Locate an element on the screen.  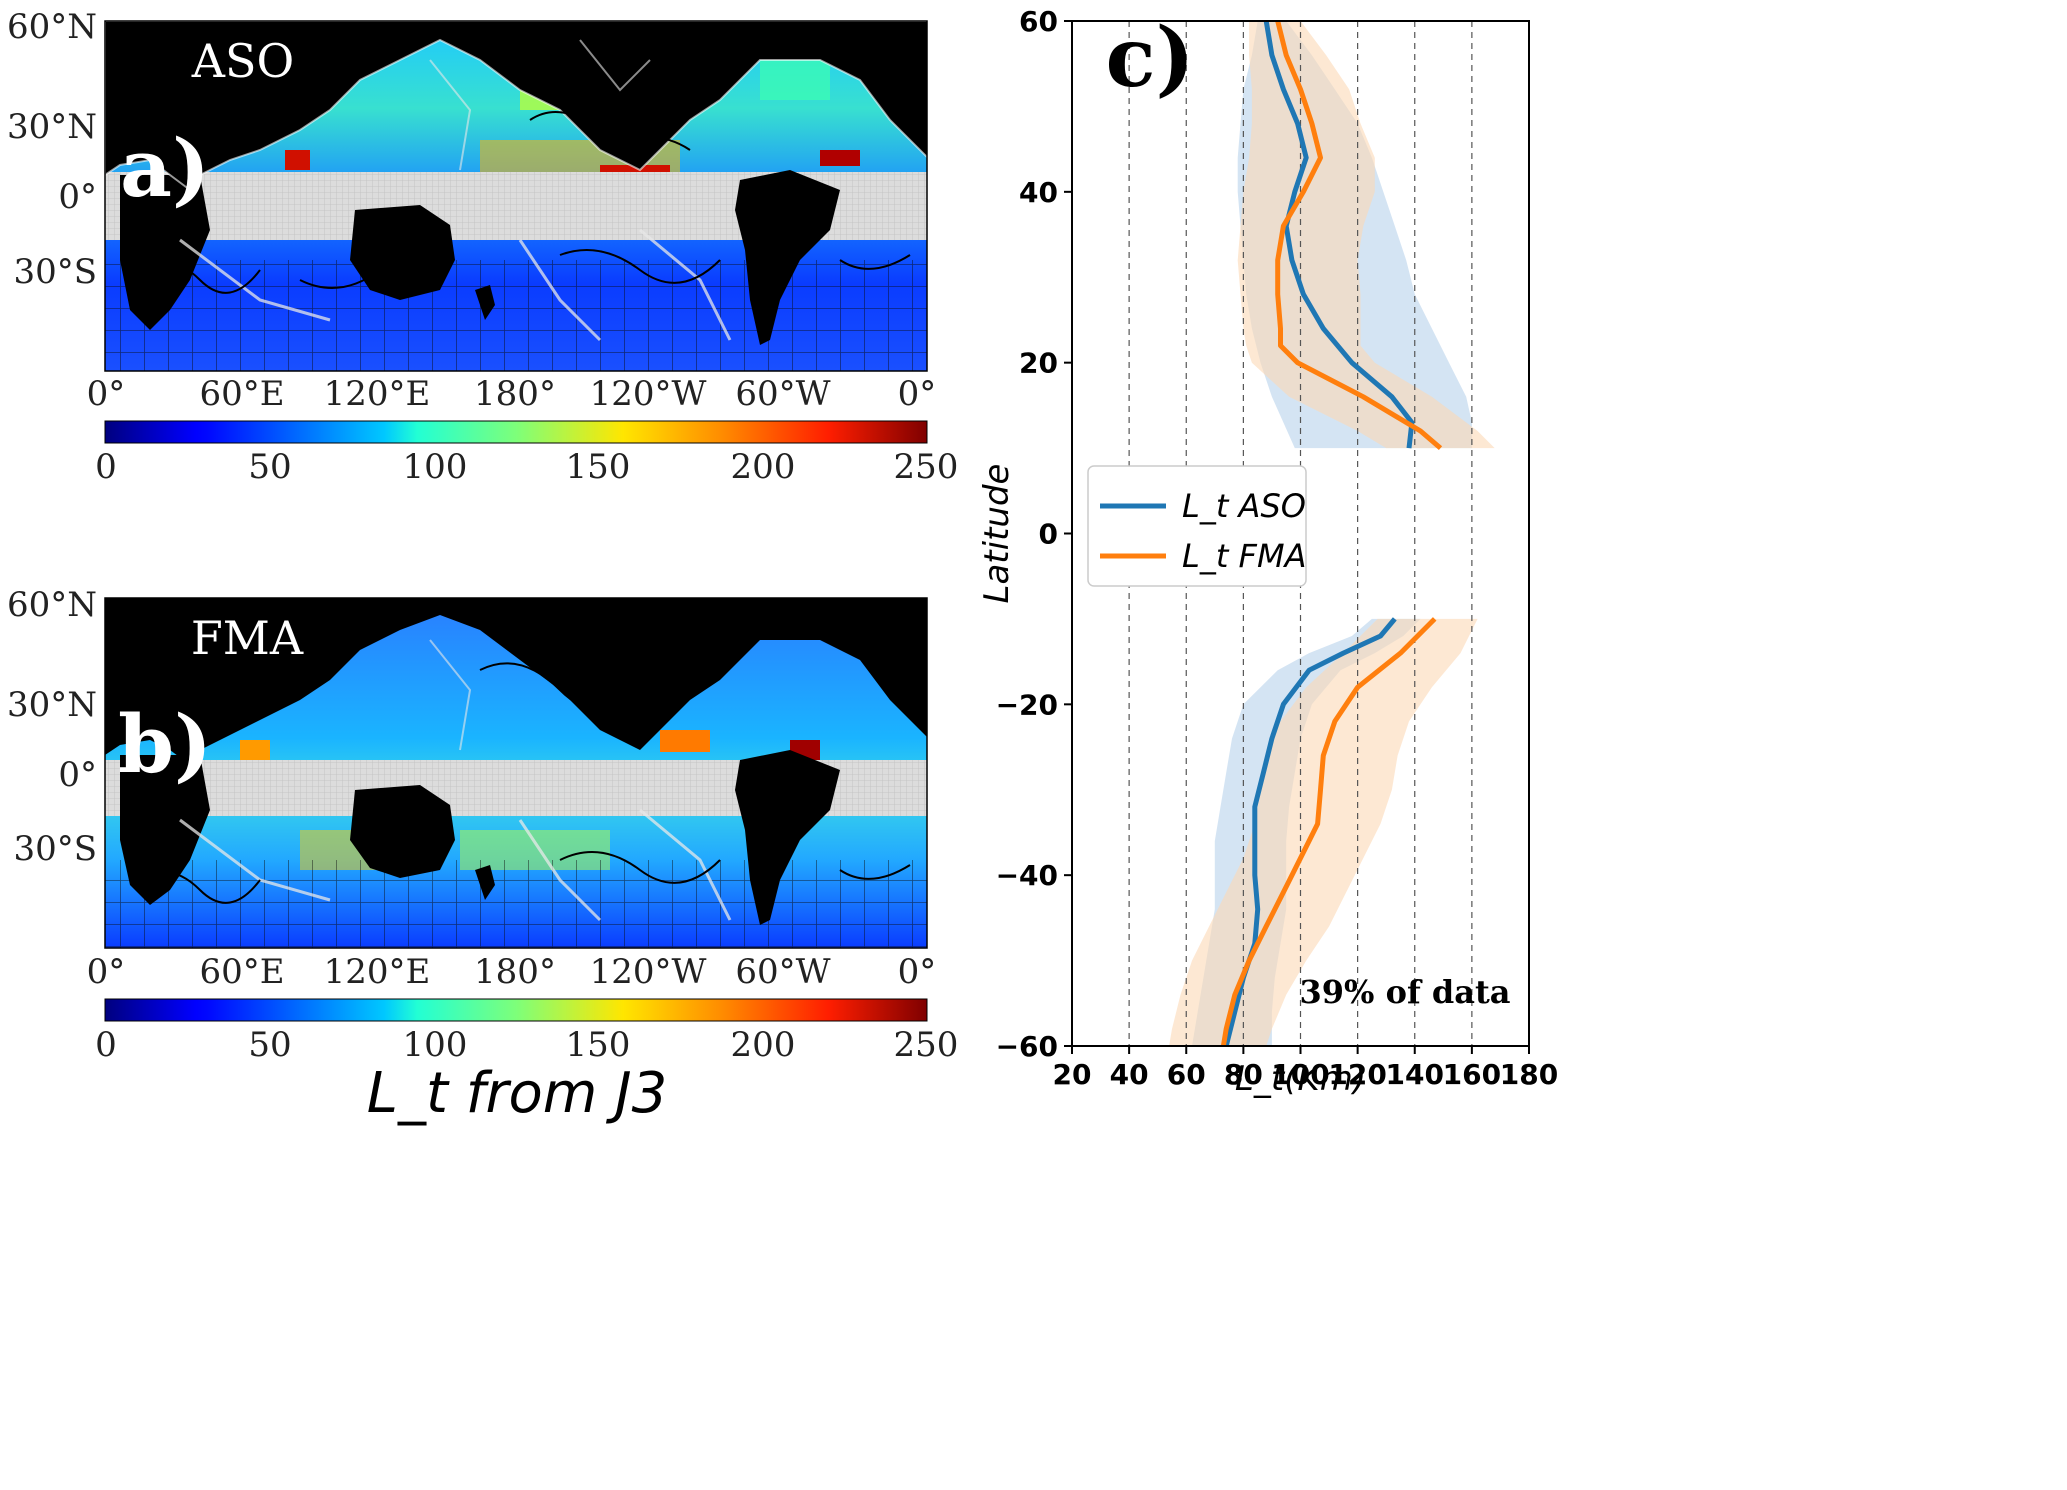
map-b-lat-tick-1: 30°N is located at coordinates (52, 705).